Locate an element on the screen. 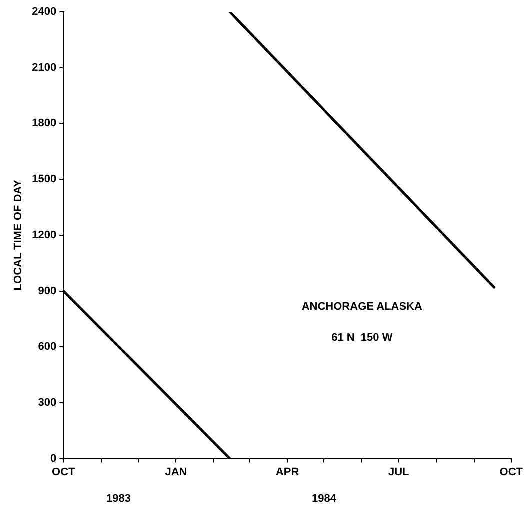  x-tick-label: JUL is located at coordinates (399, 472).